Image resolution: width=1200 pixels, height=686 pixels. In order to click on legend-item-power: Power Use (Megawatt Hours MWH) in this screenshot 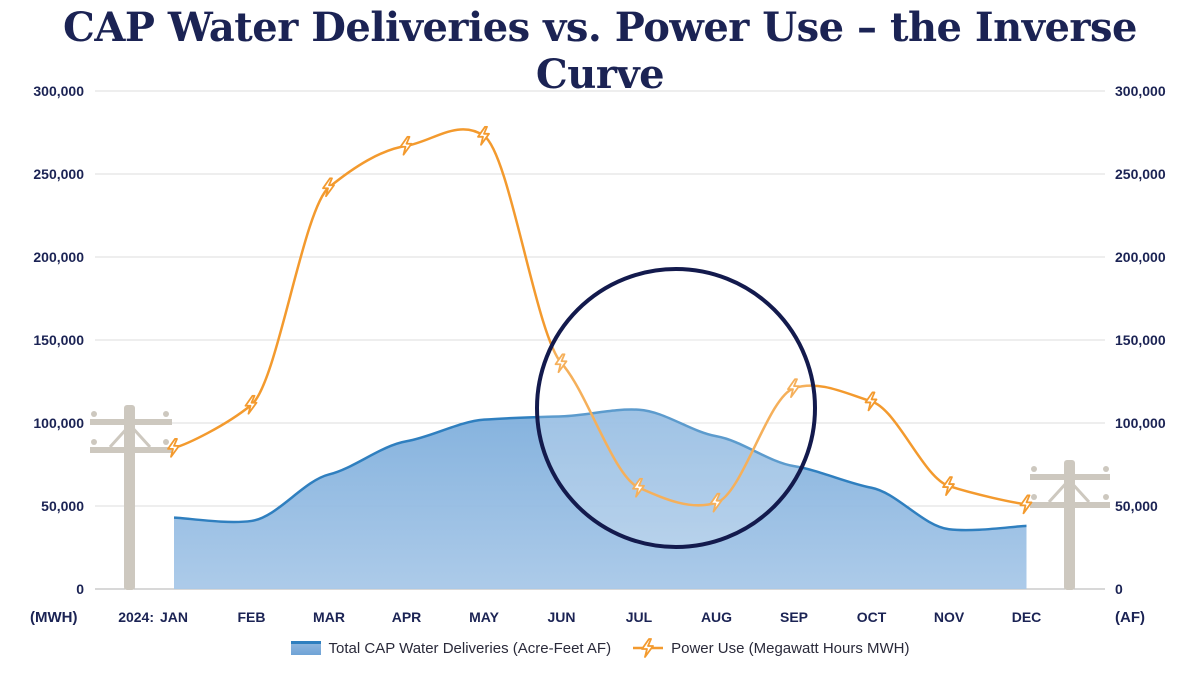, I will do `click(771, 648)`.